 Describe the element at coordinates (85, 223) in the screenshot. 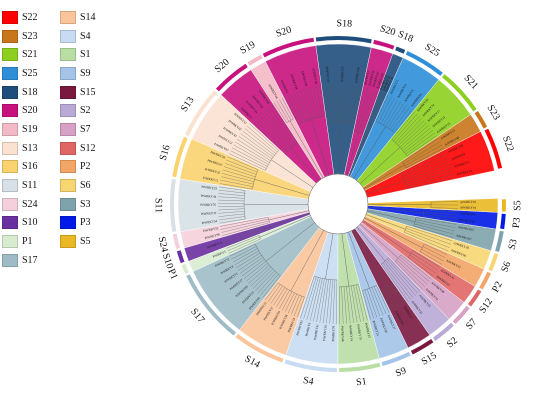

I see `legend-label: P3` at that location.